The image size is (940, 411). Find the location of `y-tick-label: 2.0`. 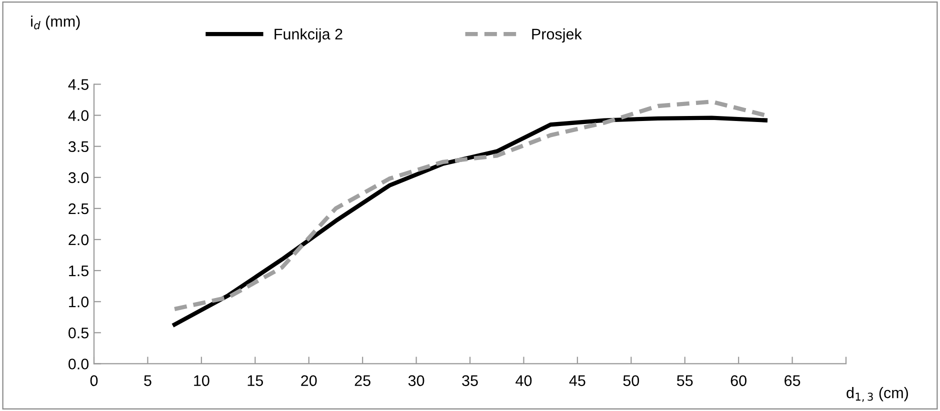

y-tick-label: 2.0 is located at coordinates (78, 240).